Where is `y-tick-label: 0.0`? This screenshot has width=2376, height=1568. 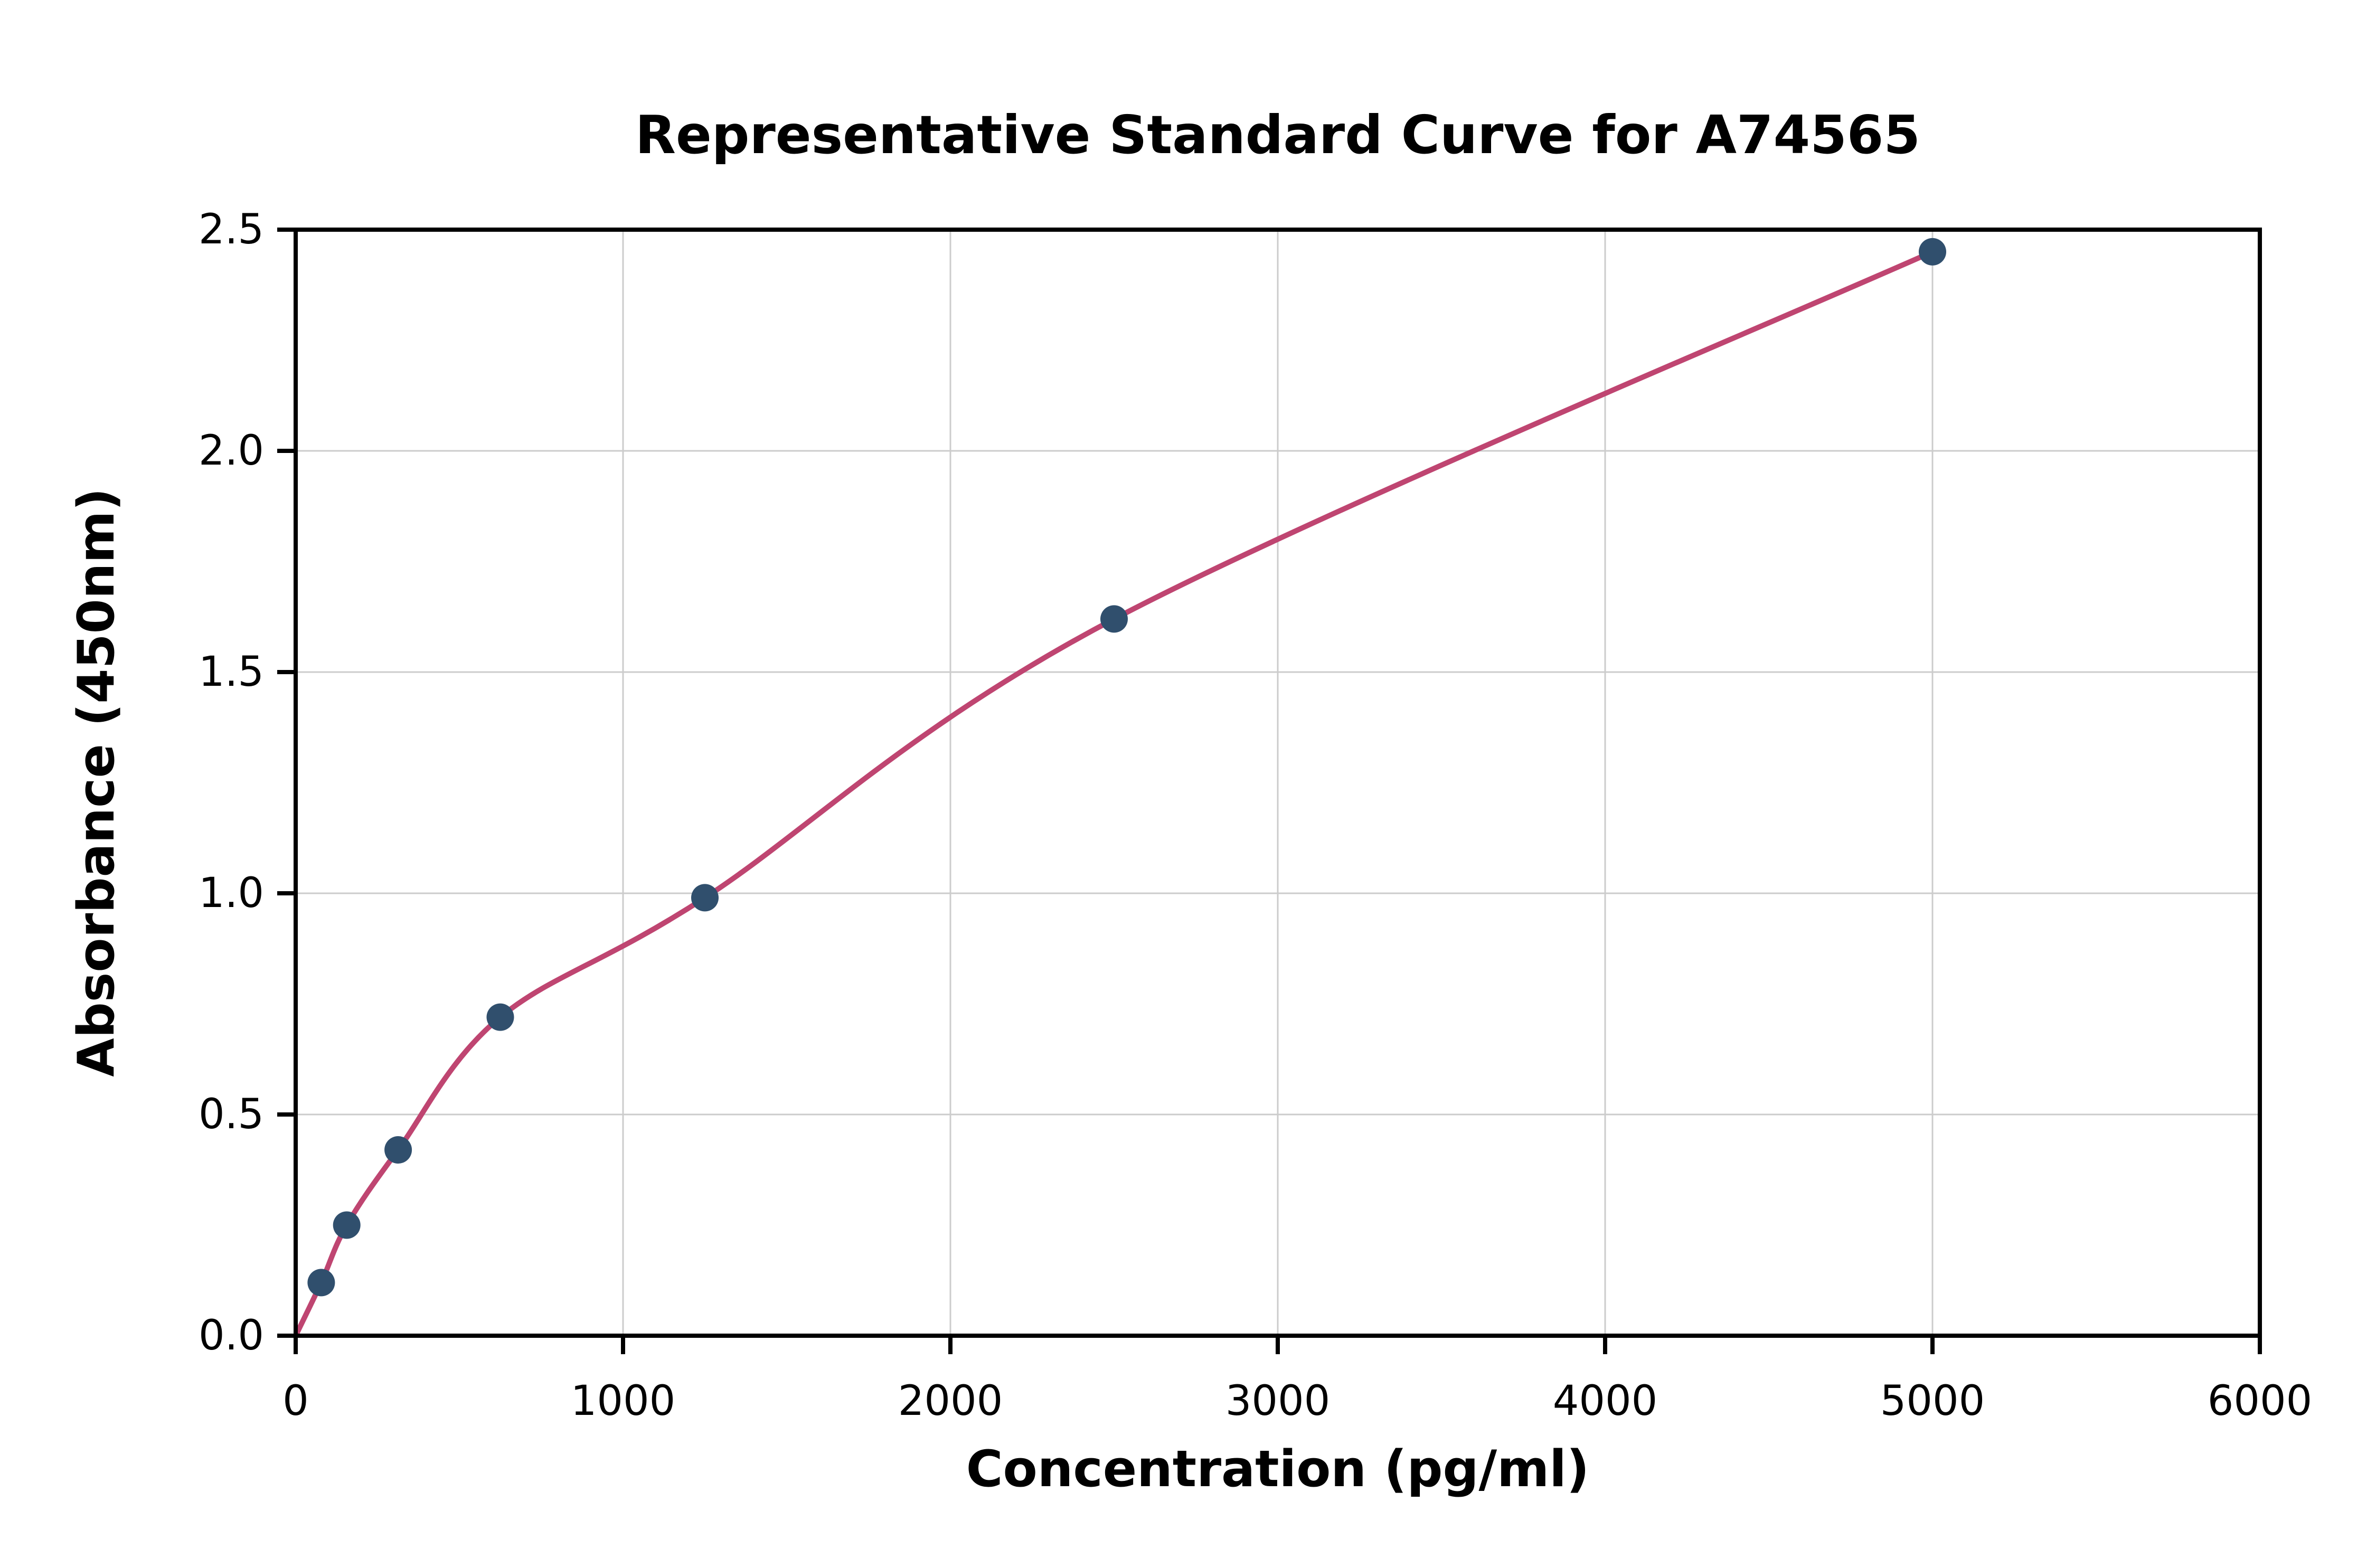 y-tick-label: 0.0 is located at coordinates (232, 1335).